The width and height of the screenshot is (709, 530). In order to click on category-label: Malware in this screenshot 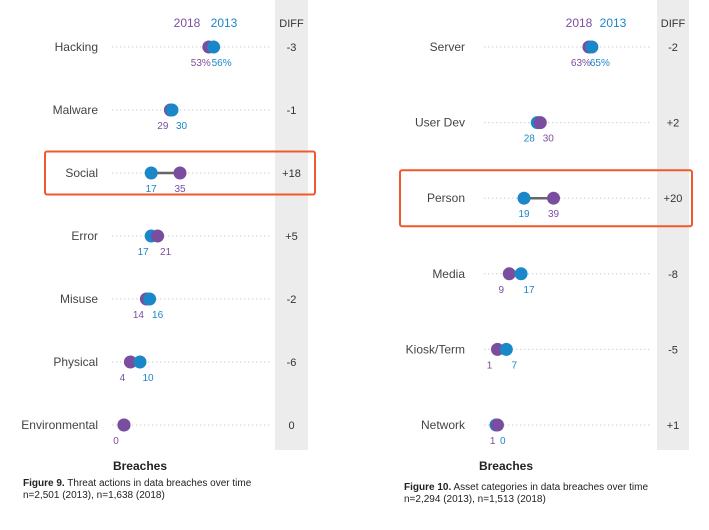, I will do `click(76, 110)`.